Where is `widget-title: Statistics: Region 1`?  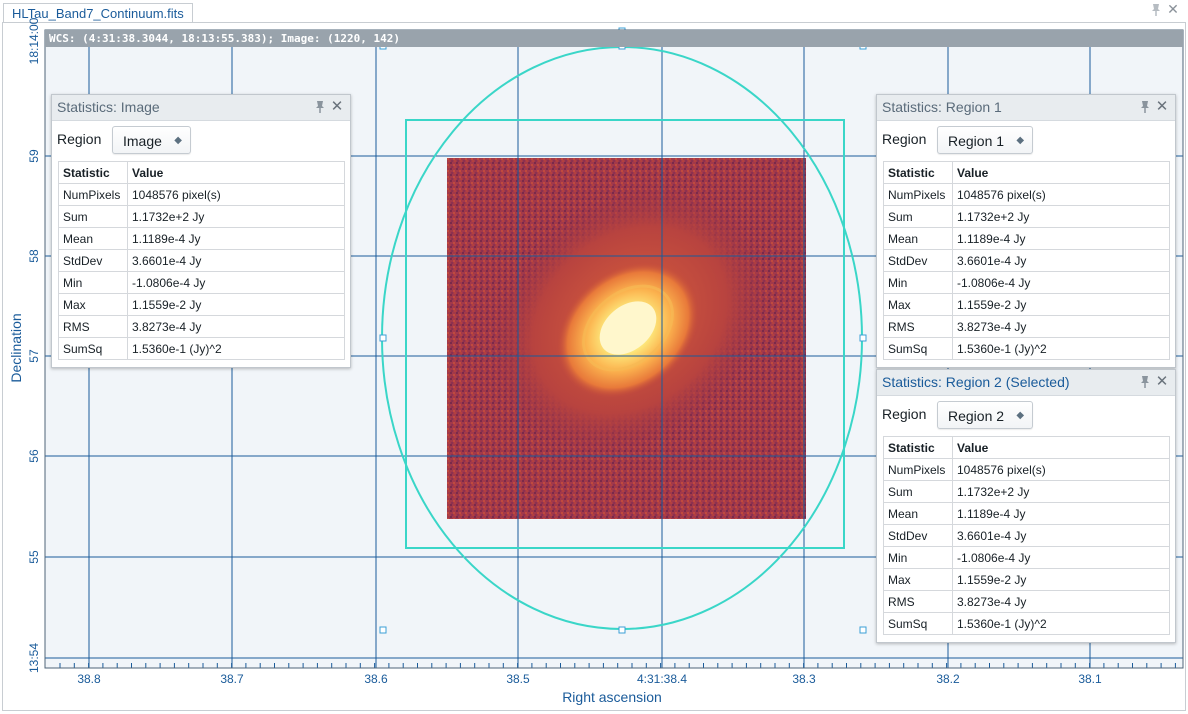 widget-title: Statistics: Region 1 is located at coordinates (942, 107).